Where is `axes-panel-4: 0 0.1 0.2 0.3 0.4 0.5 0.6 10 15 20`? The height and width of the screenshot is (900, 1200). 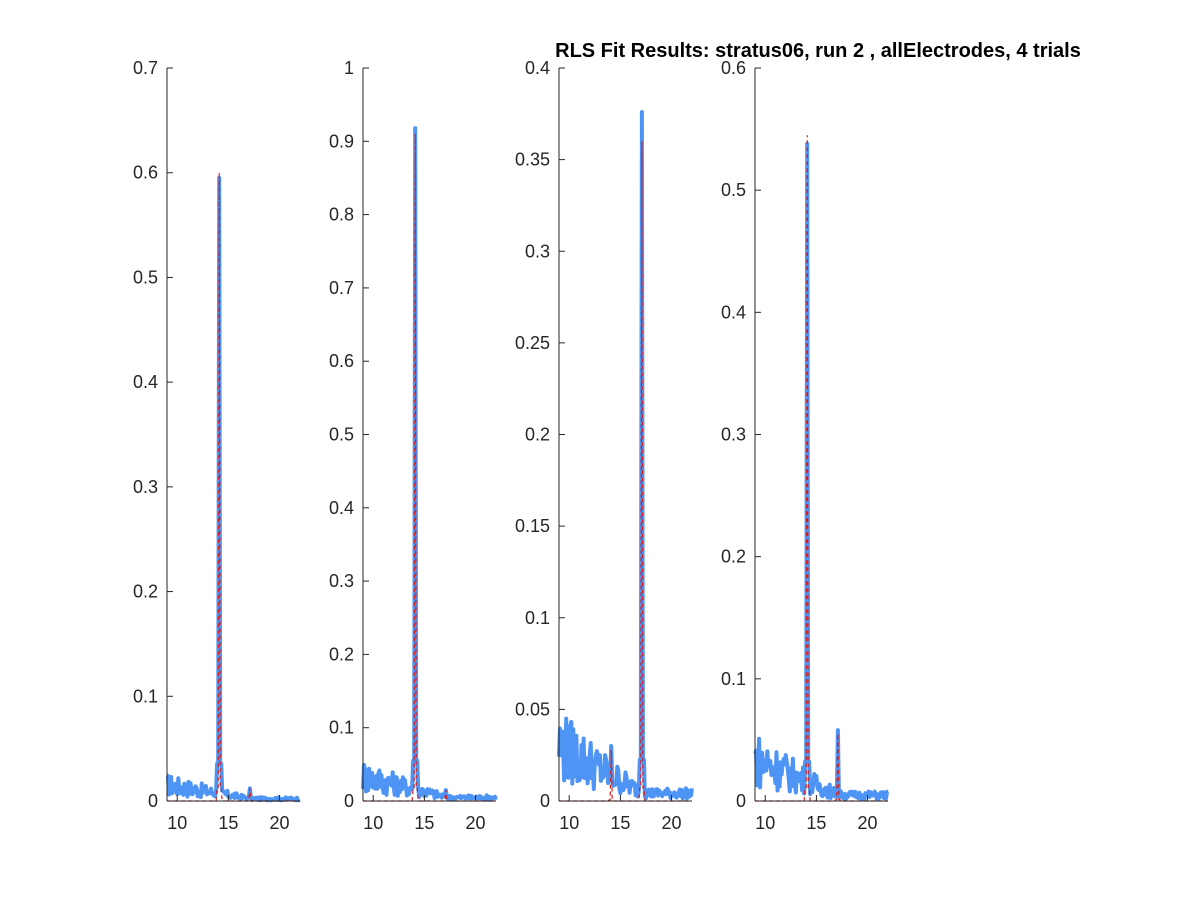
axes-panel-4: 0 0.1 0.2 0.3 0.4 0.5 0.6 10 15 20 is located at coordinates (805, 445).